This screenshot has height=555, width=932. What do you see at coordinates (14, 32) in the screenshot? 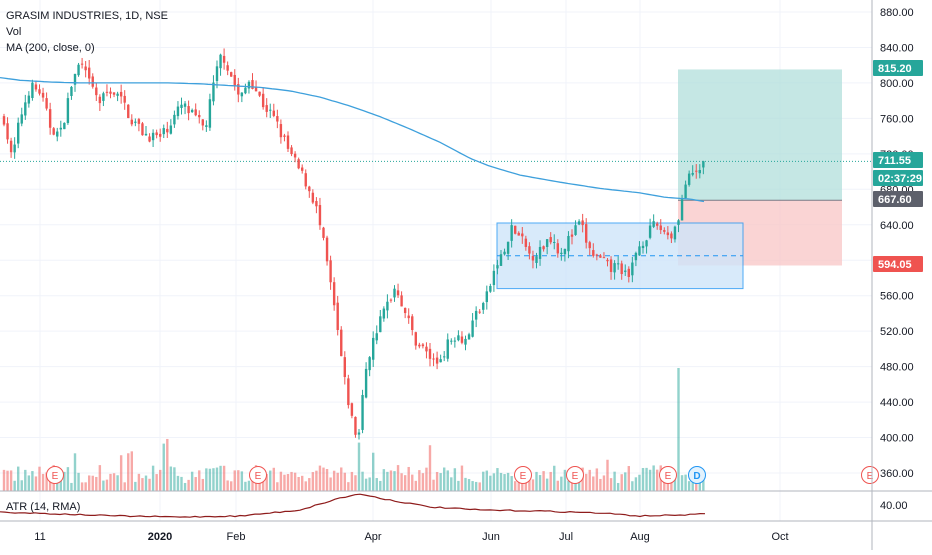
I see `volume-legend: Vol` at bounding box center [14, 32].